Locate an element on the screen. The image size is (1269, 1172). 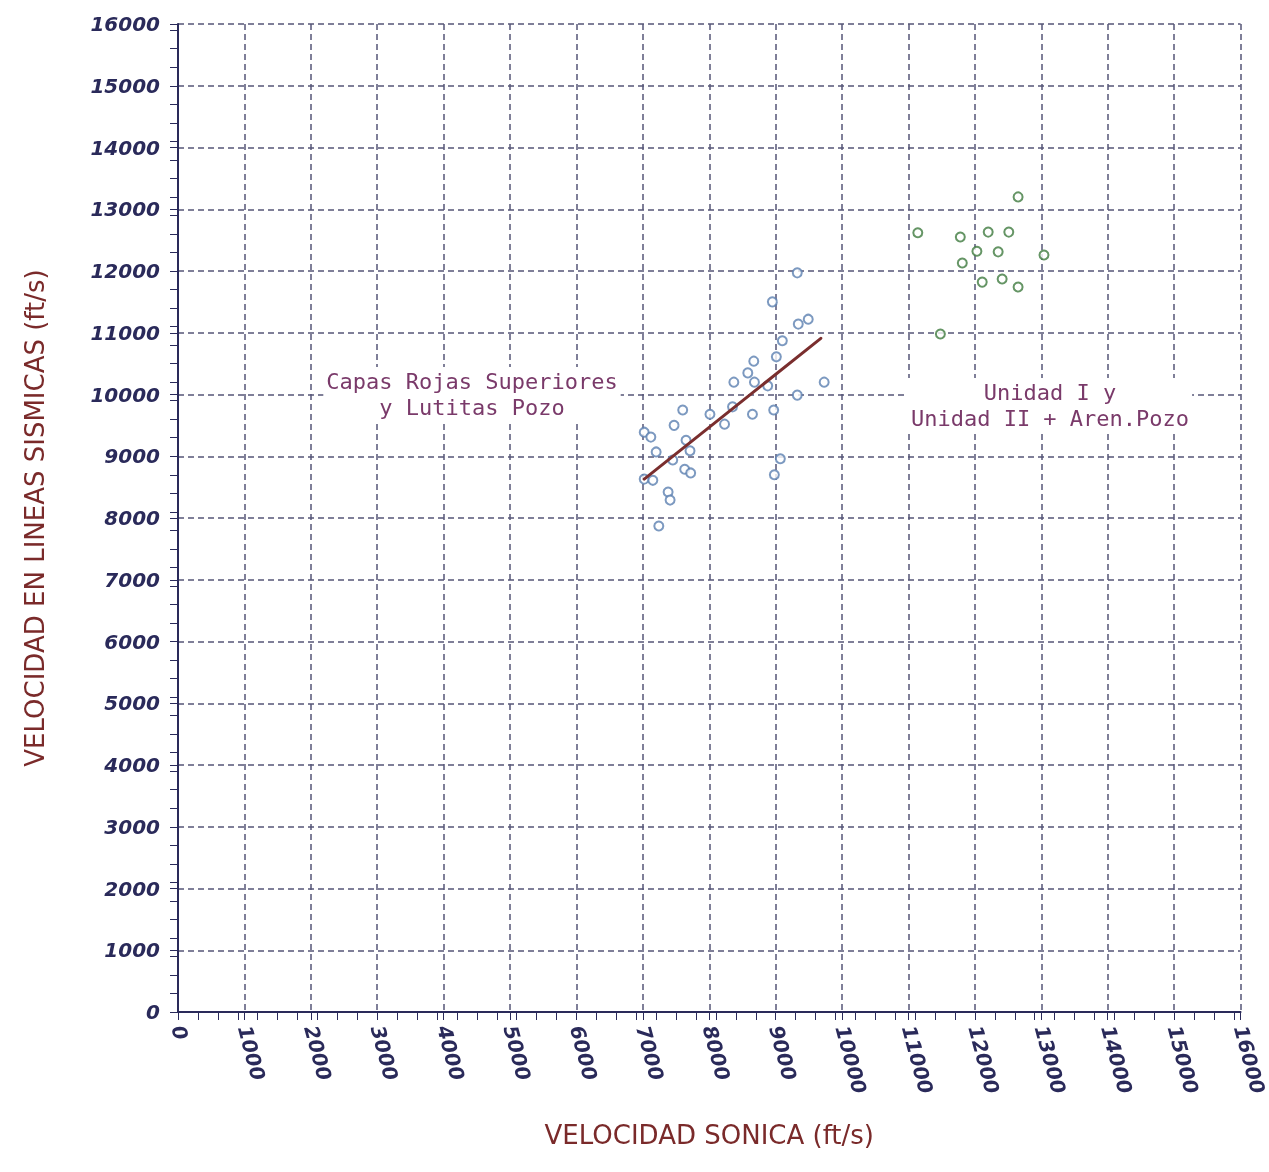
x-tick-label: 9000 is located at coordinates (783, 1052).